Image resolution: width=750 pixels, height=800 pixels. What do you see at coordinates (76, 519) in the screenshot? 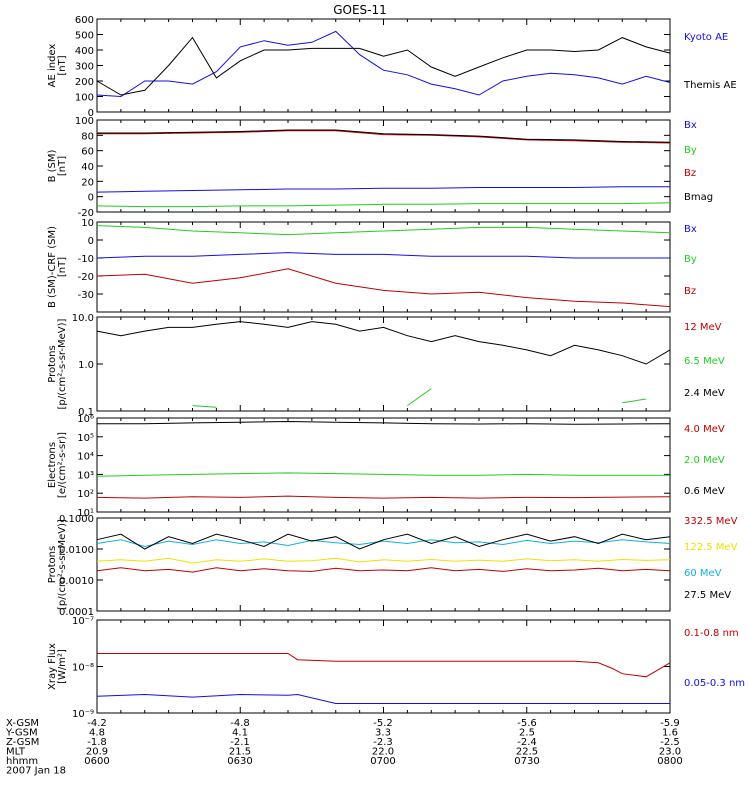
I see `y-tick-label: 0.1000` at bounding box center [76, 519].